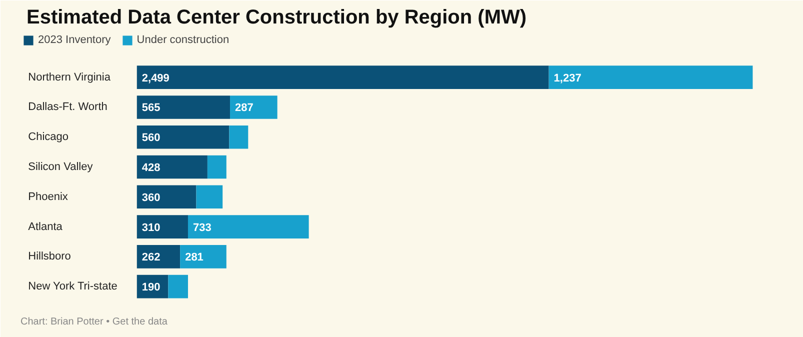  I want to click on y-tick-label: Dallas-Ft. Worth, so click(68, 107).